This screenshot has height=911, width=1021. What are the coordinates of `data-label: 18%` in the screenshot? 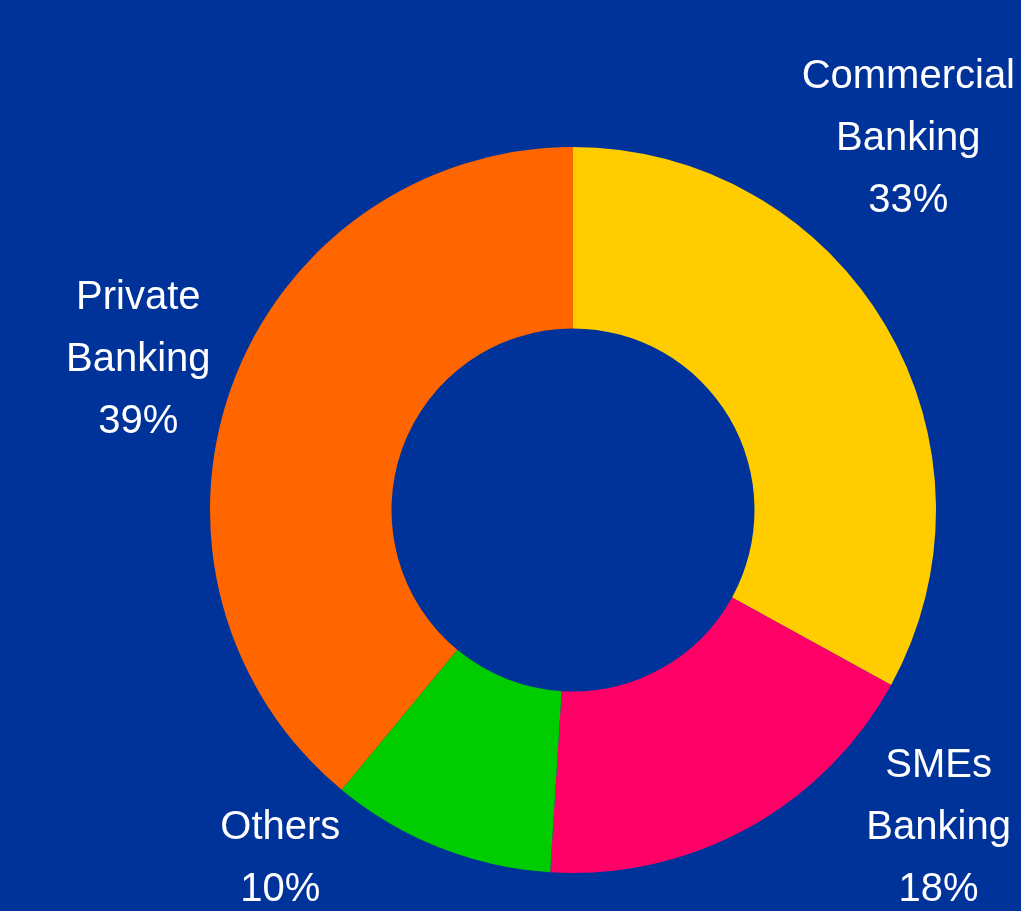 It's located at (938, 887).